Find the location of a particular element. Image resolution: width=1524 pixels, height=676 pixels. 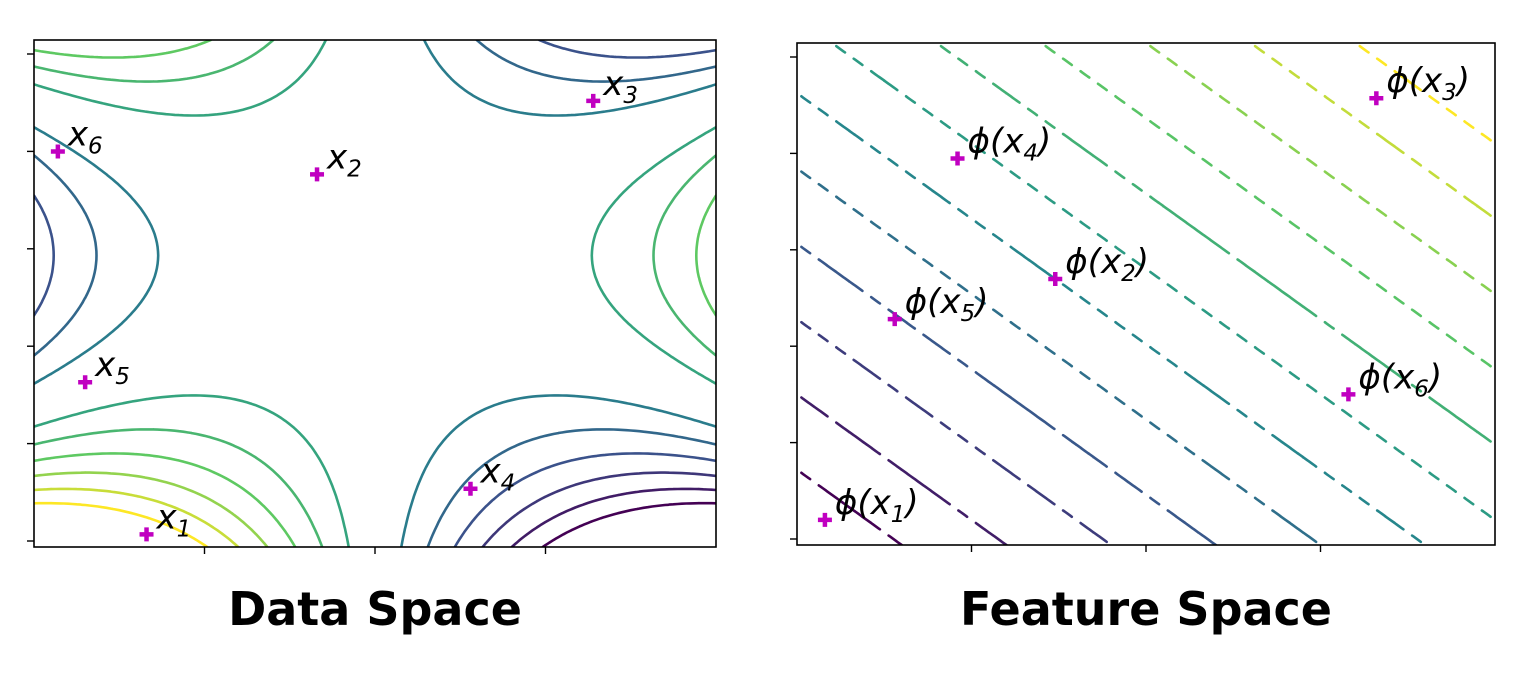

point-marker-x5 is located at coordinates (85, 382).